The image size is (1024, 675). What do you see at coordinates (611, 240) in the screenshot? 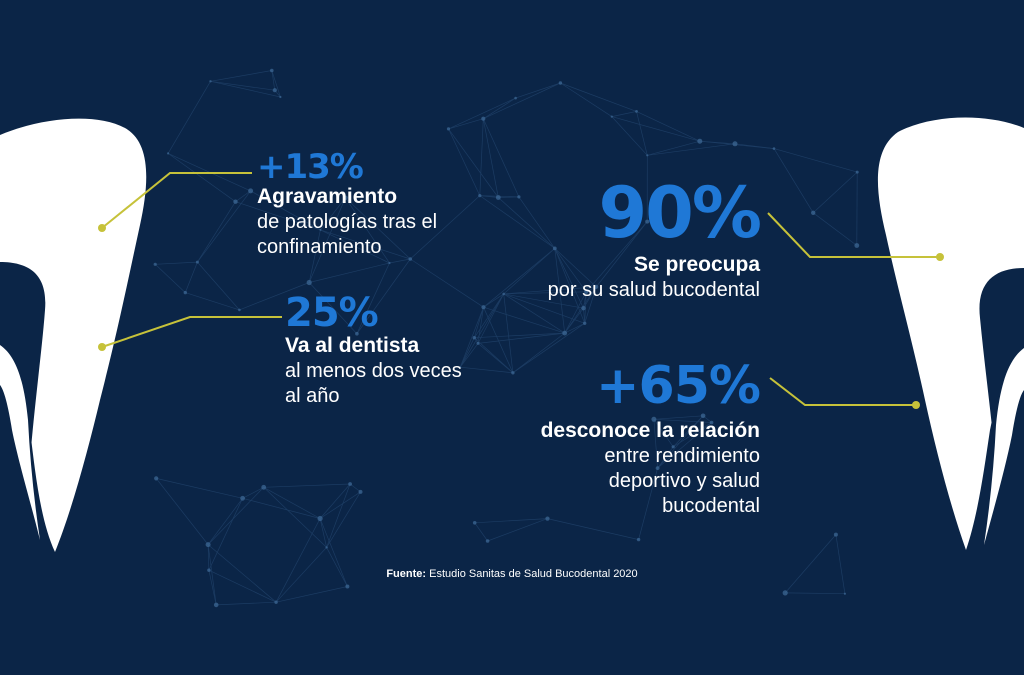
I see `stat-card-3: 90% Se preocupa por su salud bucodental` at bounding box center [611, 240].